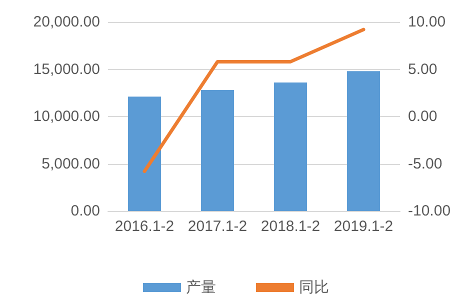 The height and width of the screenshot is (308, 472). I want to click on y-tick-label: 5,000.00, so click(71, 163).